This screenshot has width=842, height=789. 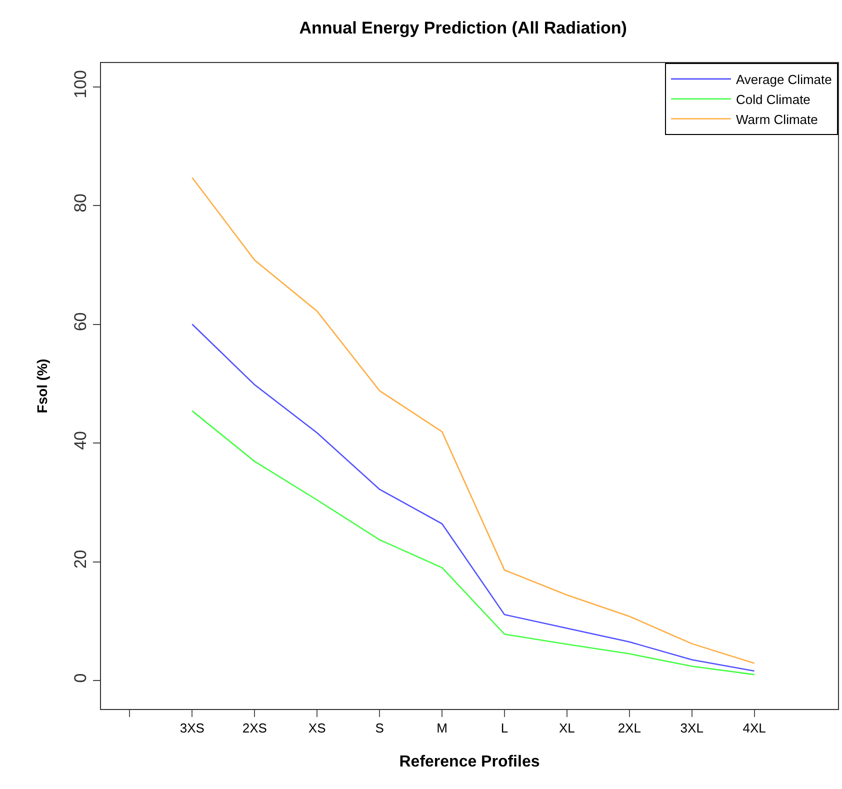 I want to click on x-tick-label: M, so click(x=442, y=728).